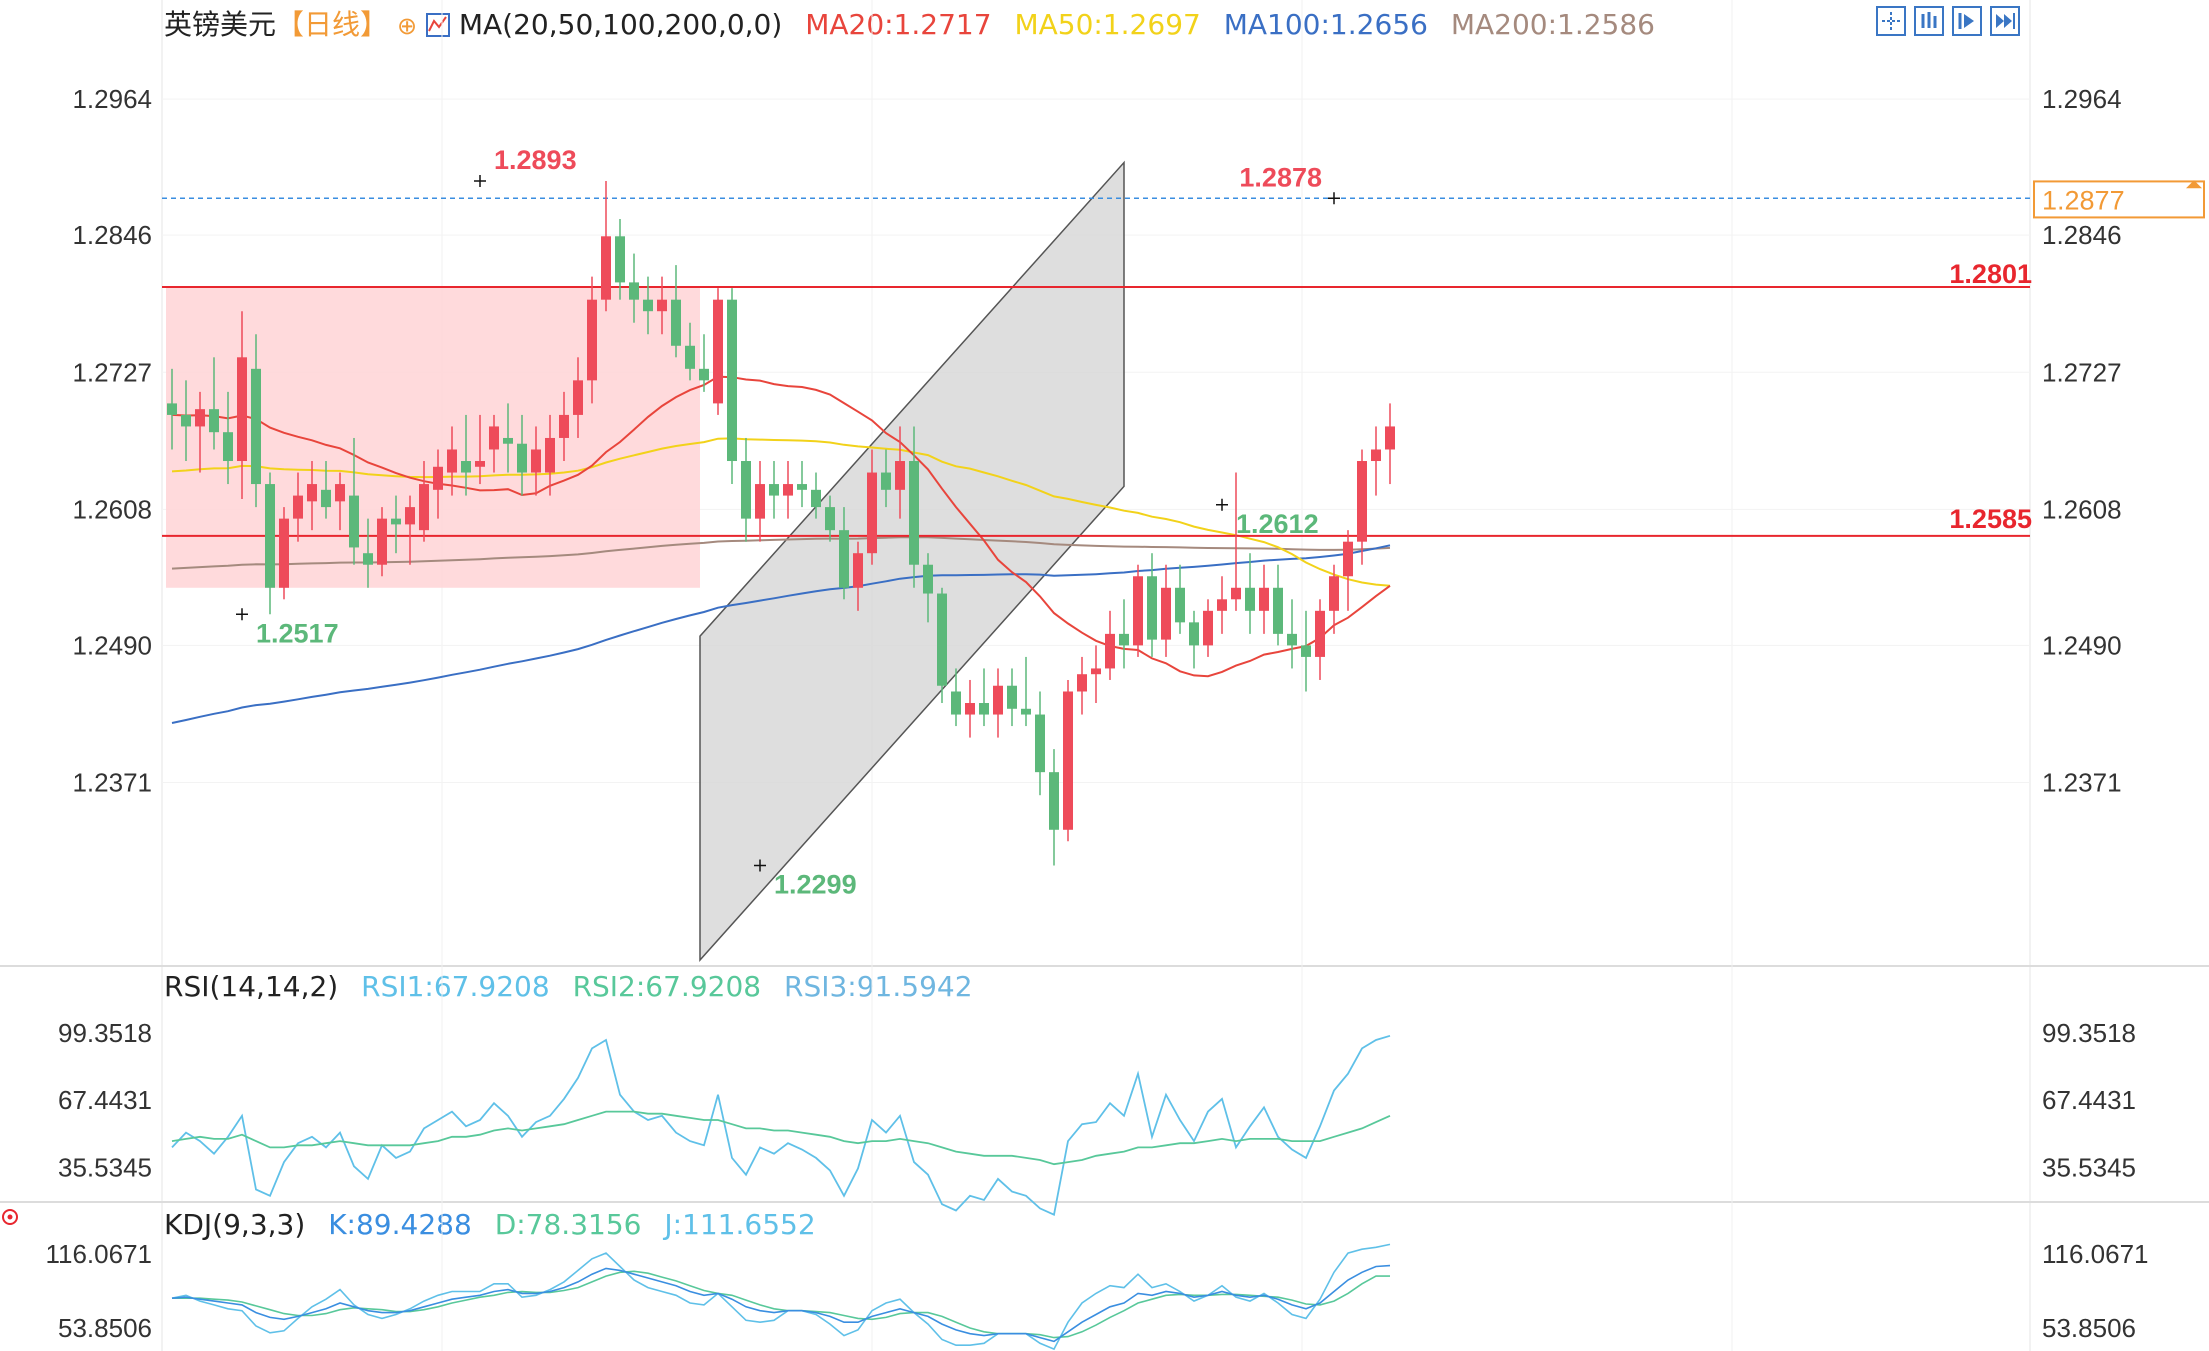 The width and height of the screenshot is (2209, 1351). Describe the element at coordinates (98, 1254) in the screenshot. I see `kdj-y-tick-left: 116.0671` at that location.